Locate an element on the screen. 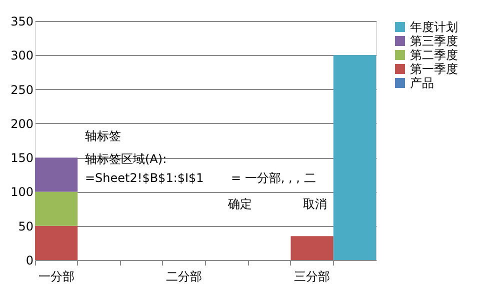  y-tick-label: 250 is located at coordinates (22, 89).